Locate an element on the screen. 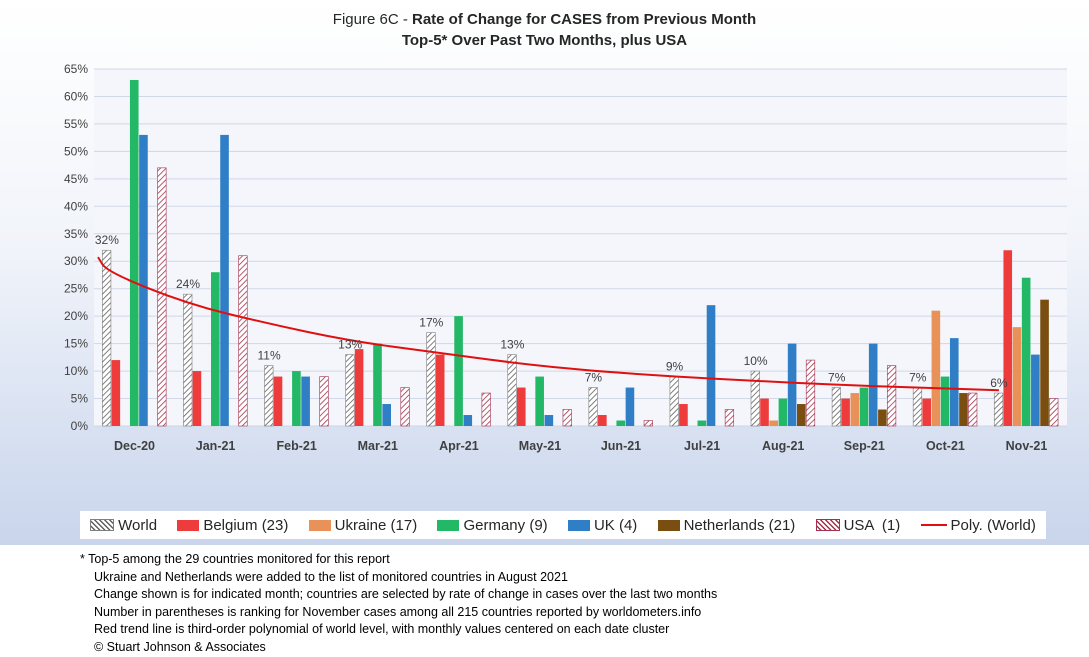 The width and height of the screenshot is (1089, 657). x-tick-label: Oct-21 is located at coordinates (945, 446).